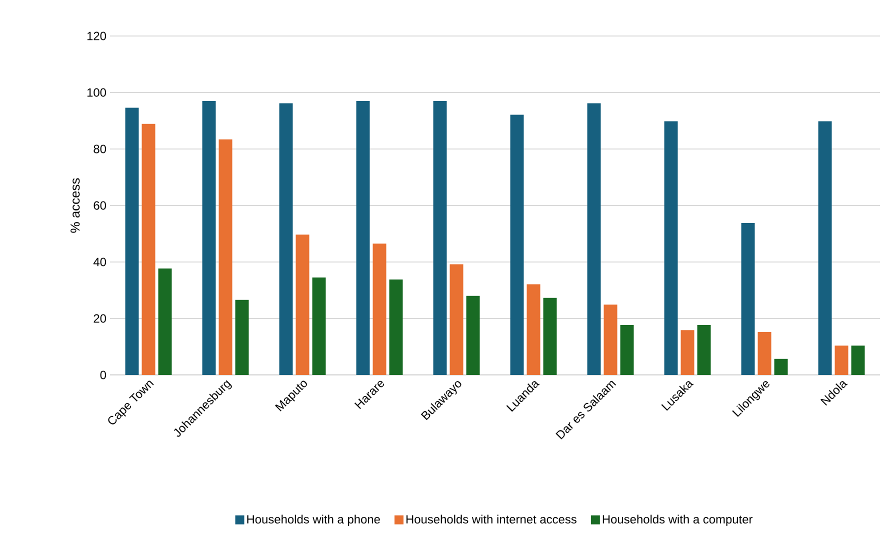 Image resolution: width=882 pixels, height=545 pixels. Describe the element at coordinates (313, 520) in the screenshot. I see `legend-label: Households with a phone` at that location.